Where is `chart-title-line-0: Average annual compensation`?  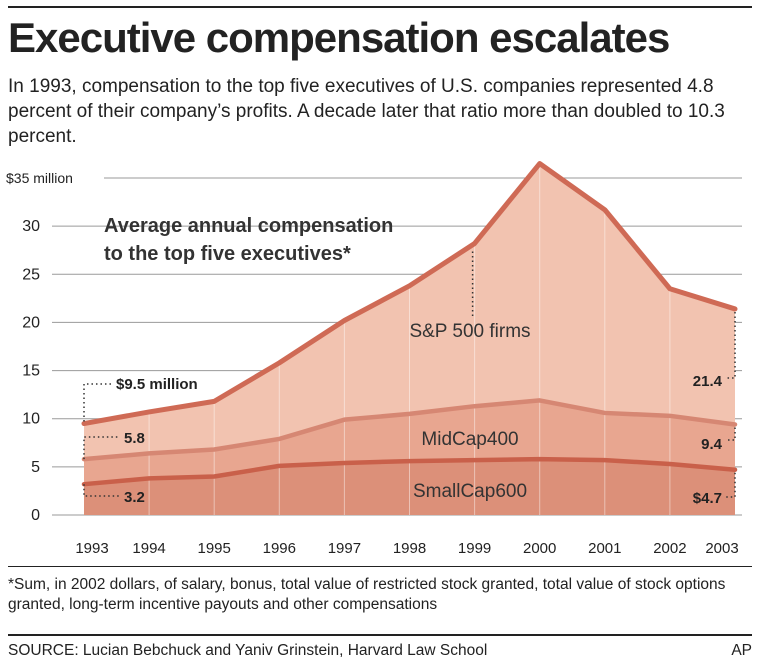
chart-title-line-0: Average annual compensation is located at coordinates (248, 226).